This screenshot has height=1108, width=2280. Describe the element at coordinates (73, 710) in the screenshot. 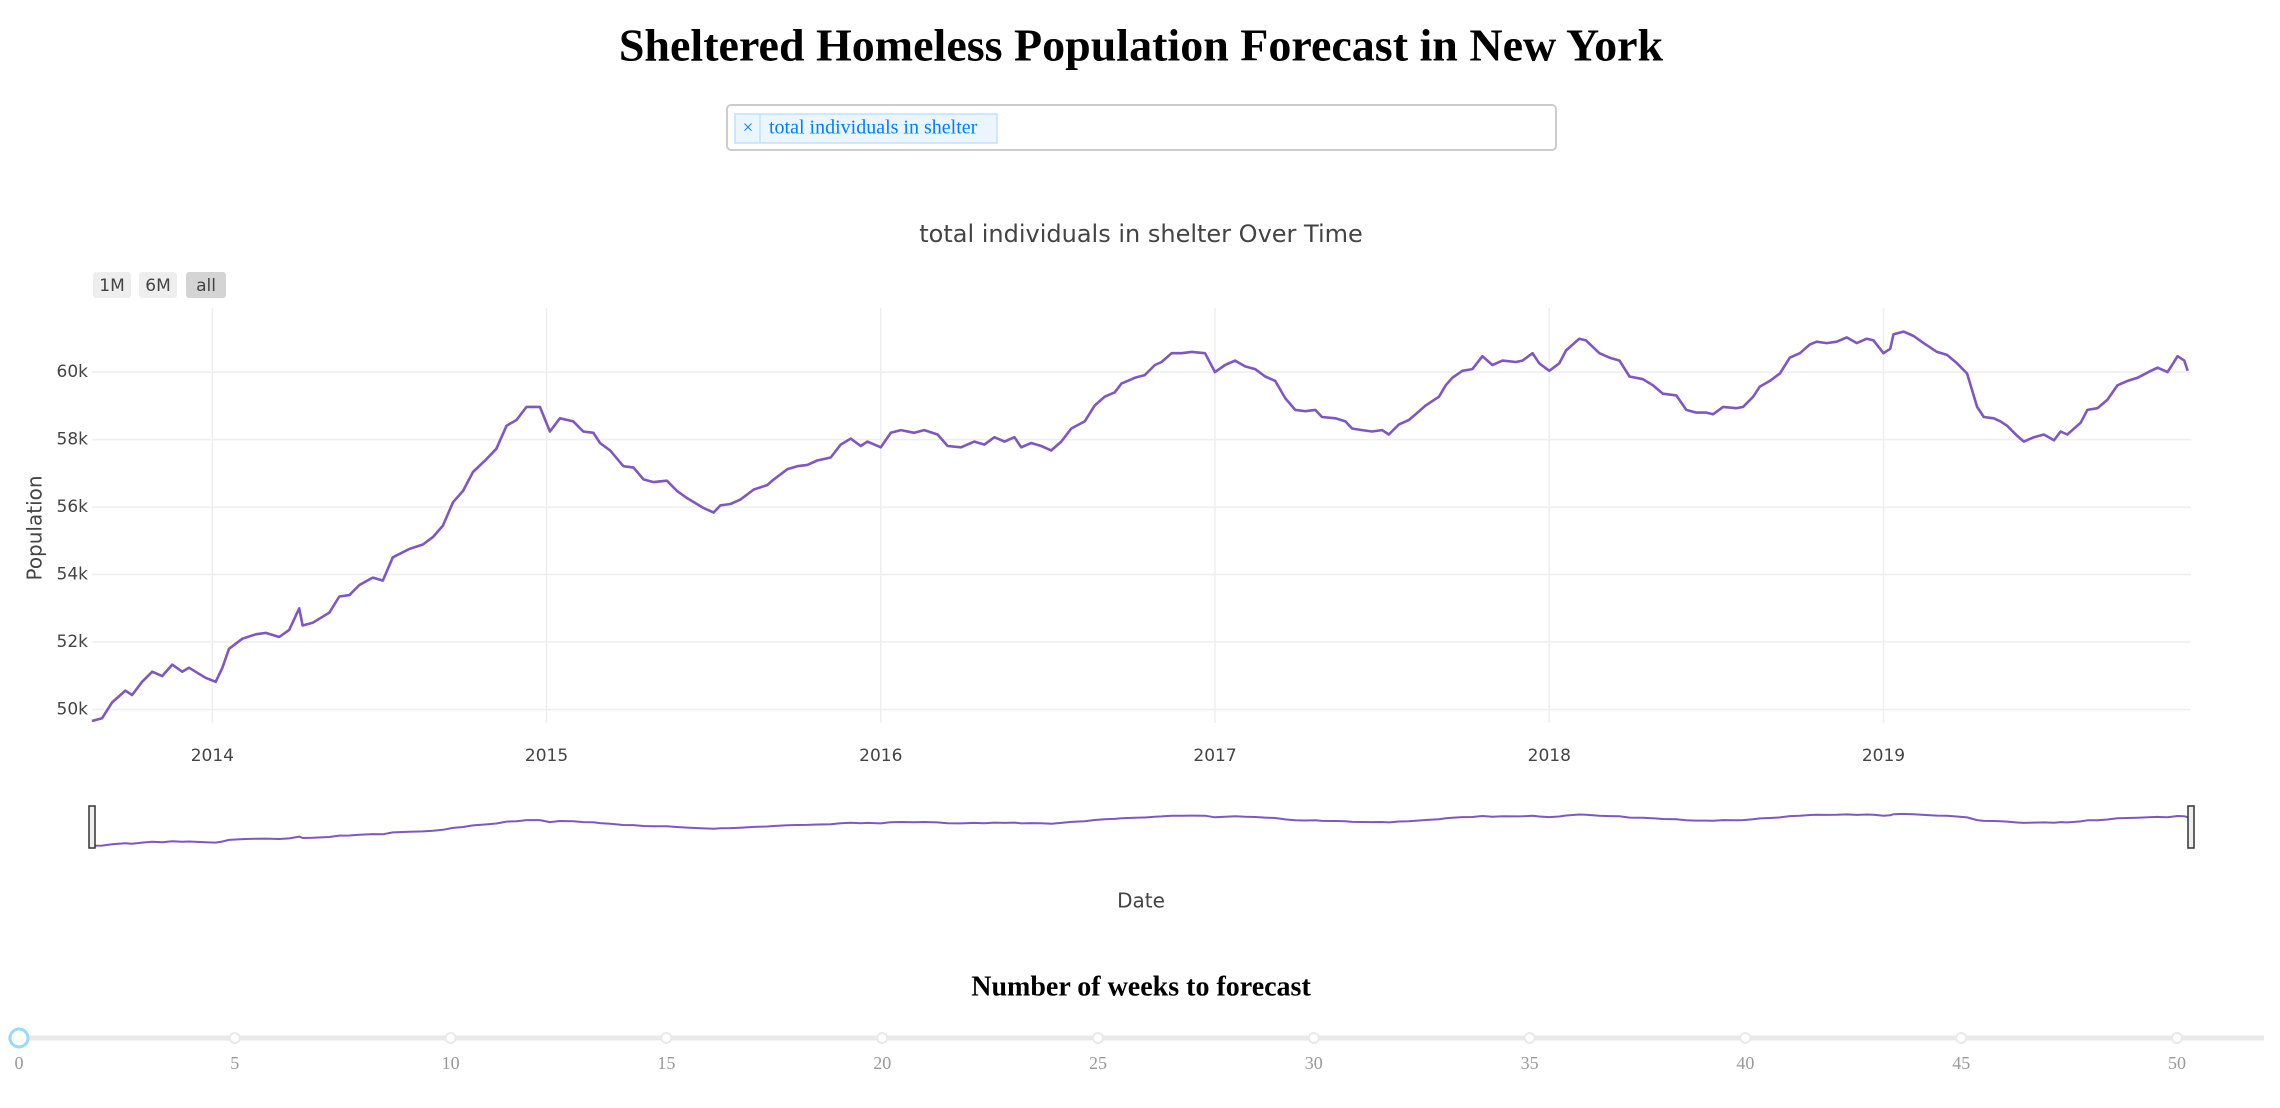

I see `y-tick-label: 50k` at that location.